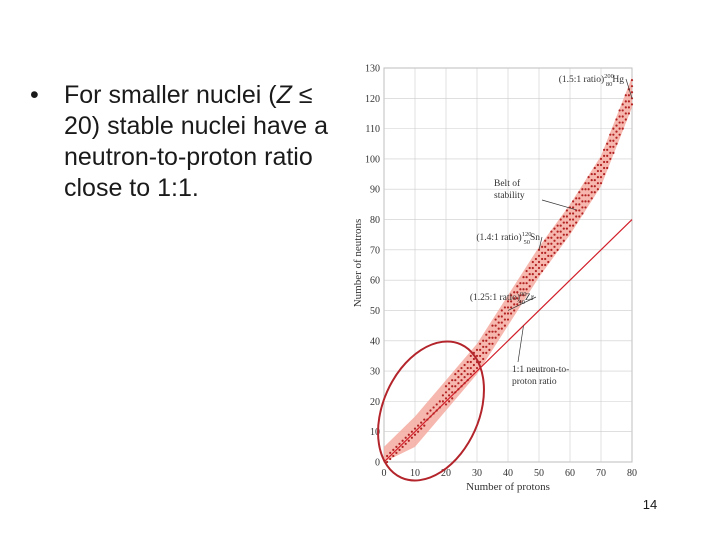 The image size is (720, 540). I want to click on ratio-annotation: (1.25:1 ratio)90 40Zr, so click(503, 301).